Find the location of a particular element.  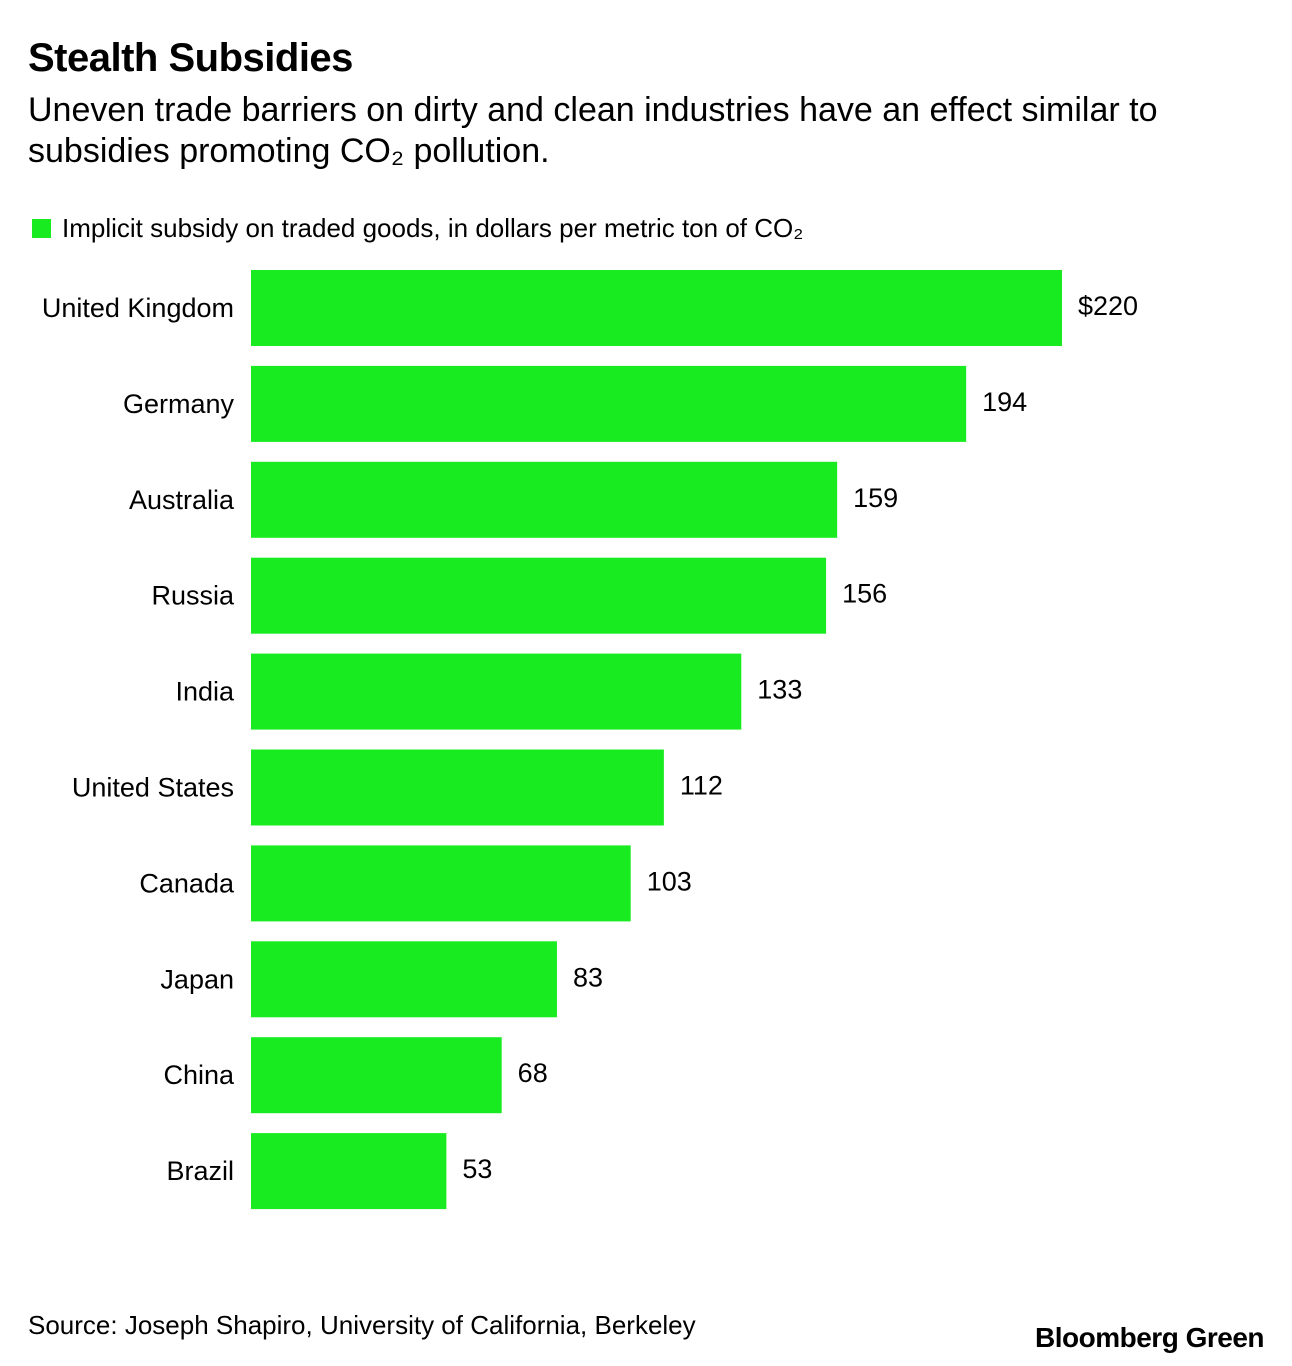

value-label: $220 is located at coordinates (1108, 306).